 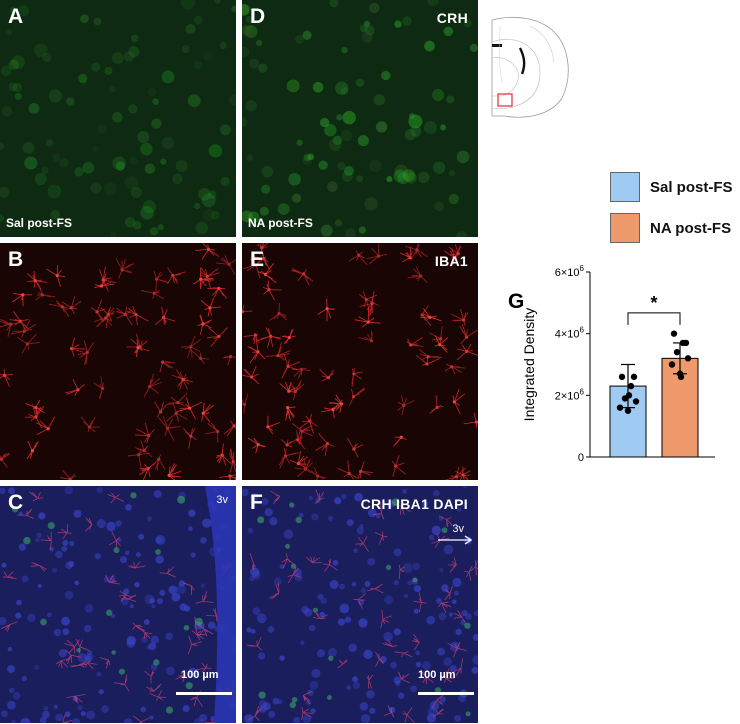 I want to click on panel-a-image, so click(x=118, y=118).